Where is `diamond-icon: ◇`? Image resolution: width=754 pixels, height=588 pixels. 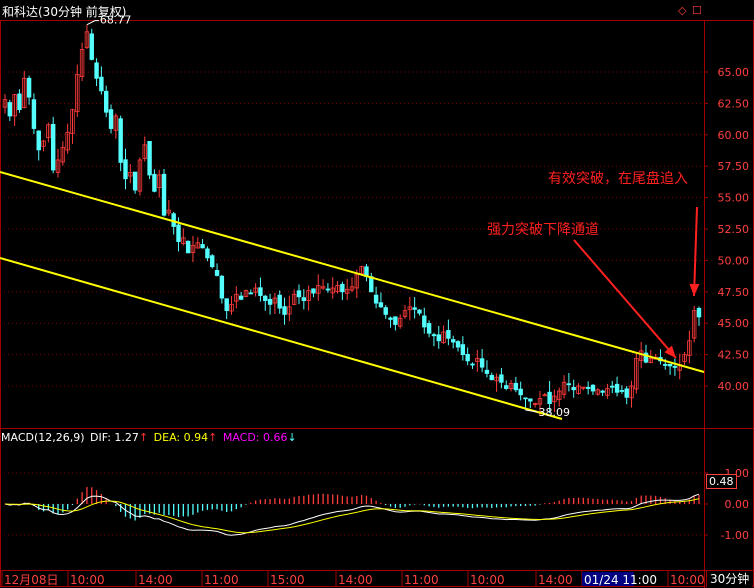
diamond-icon: ◇ is located at coordinates (682, 10).